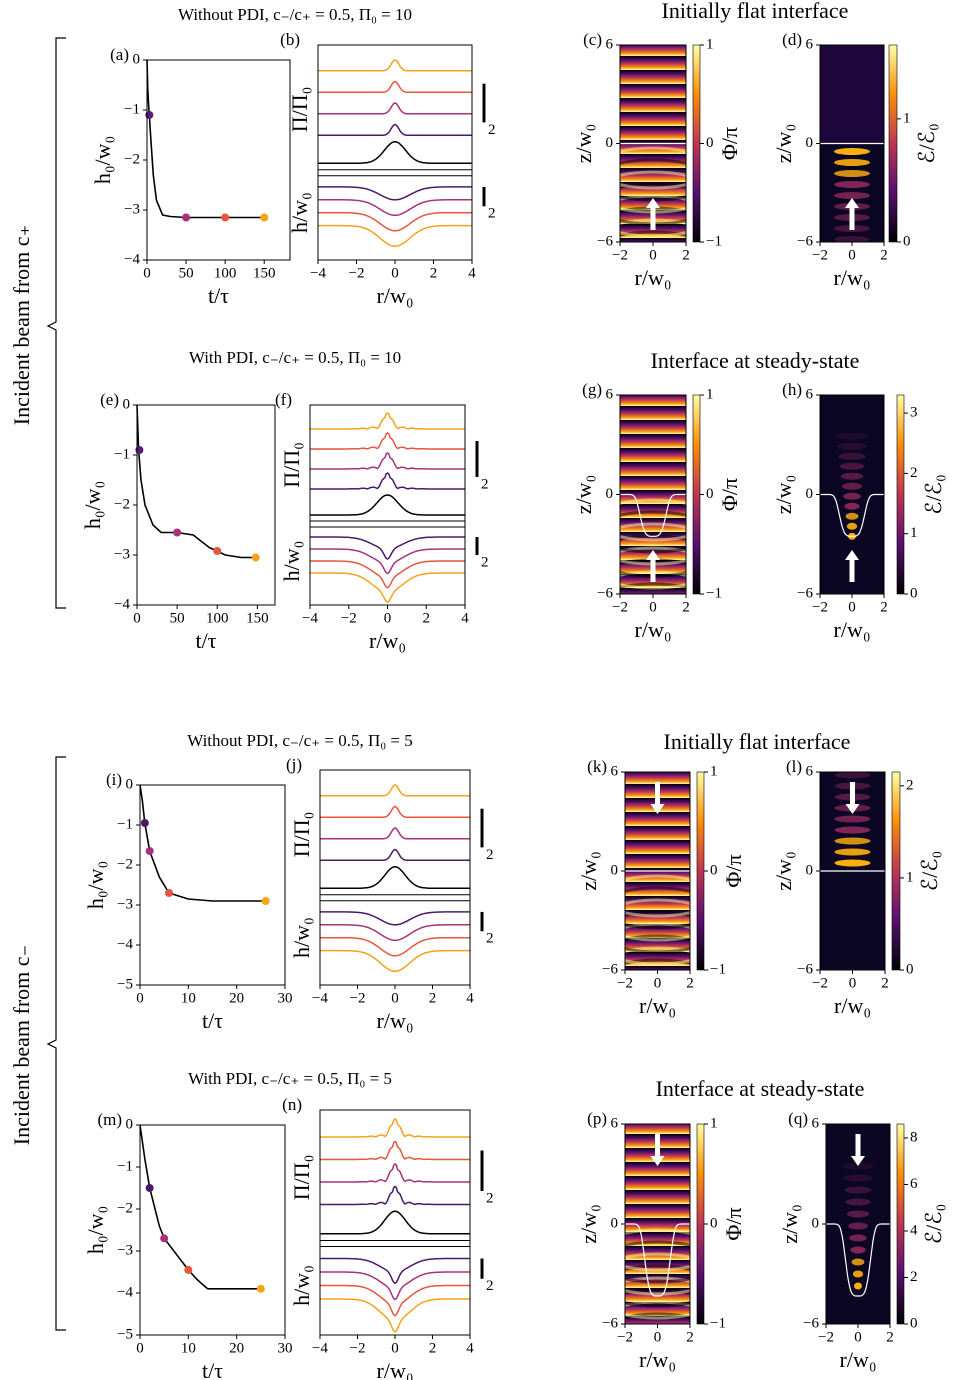  What do you see at coordinates (318, 273) in the screenshot?
I see `x-tick-label: −4` at bounding box center [318, 273].